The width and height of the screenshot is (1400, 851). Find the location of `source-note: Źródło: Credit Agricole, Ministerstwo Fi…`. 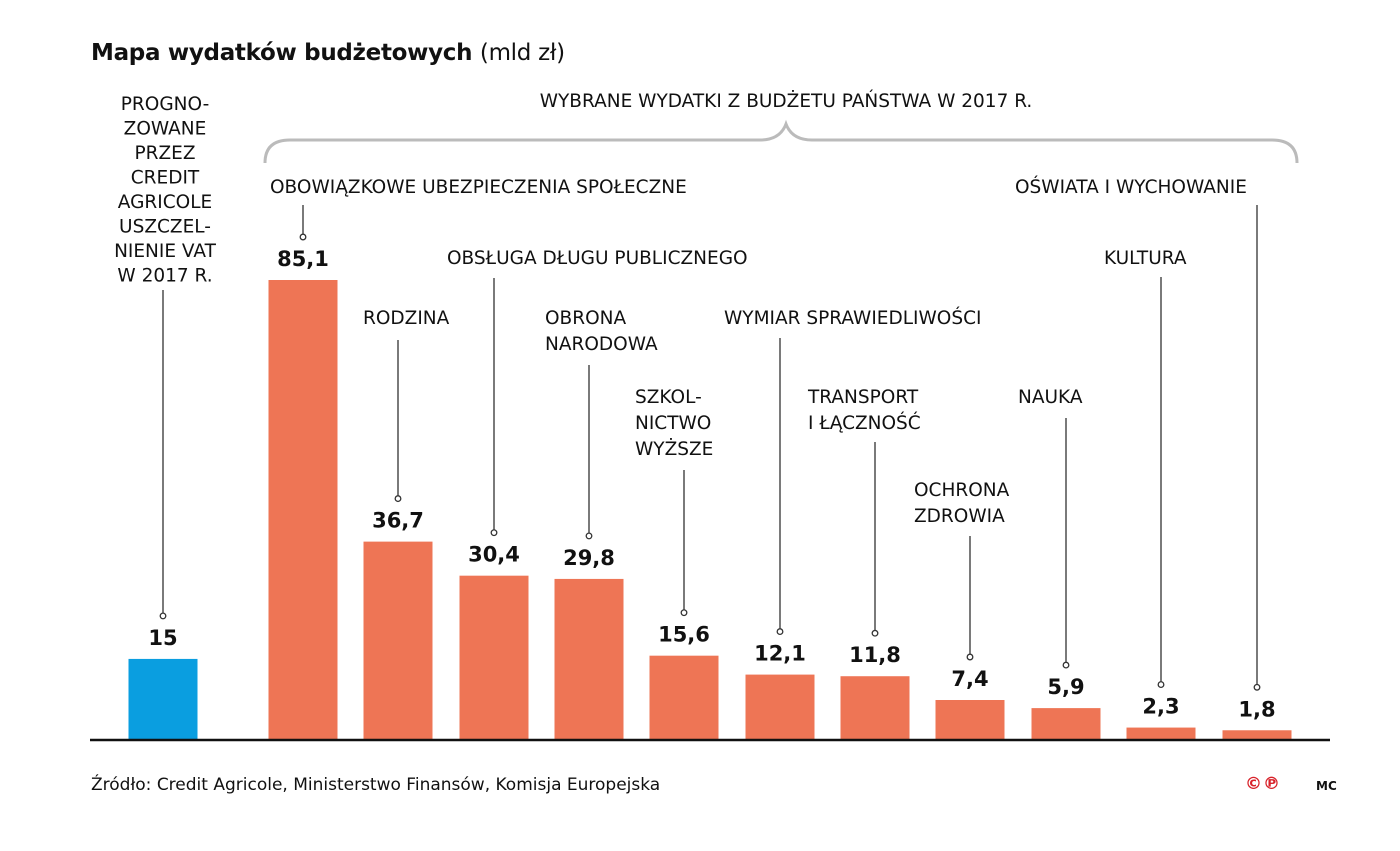

source-note: Źródło: Credit Agricole, Ministerstwo Fi… is located at coordinates (376, 785).